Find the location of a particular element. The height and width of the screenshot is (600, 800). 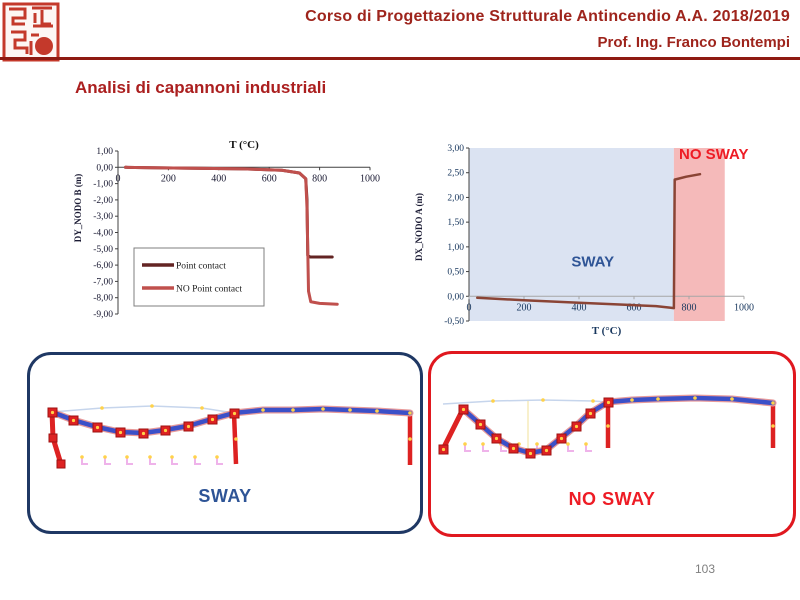

svg-text: -8,00 is located at coordinates (103, 299).